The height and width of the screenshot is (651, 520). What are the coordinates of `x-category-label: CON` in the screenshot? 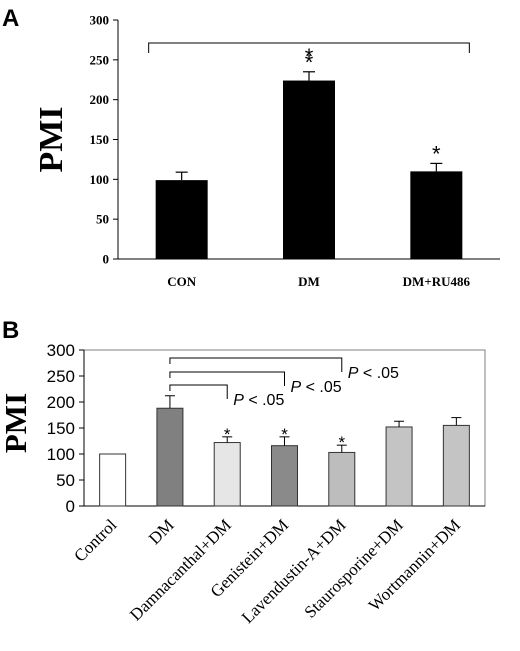 It's located at (182, 281).